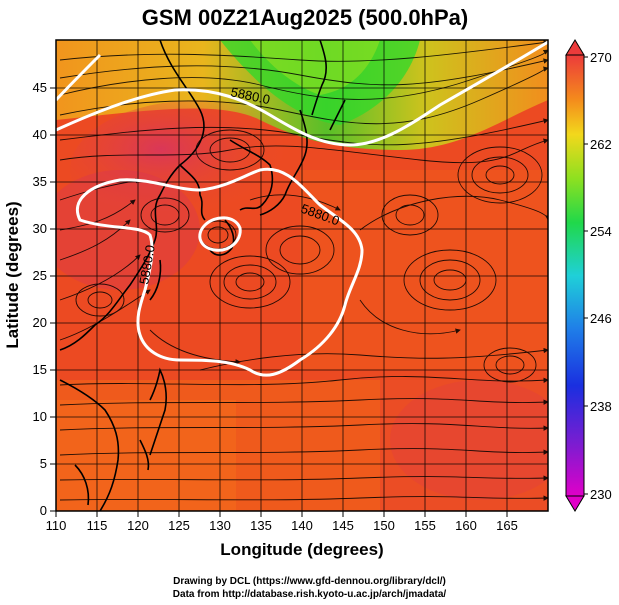 The height and width of the screenshot is (605, 619). Describe the element at coordinates (507, 525) in the screenshot. I see `x-tick-label: 165` at that location.